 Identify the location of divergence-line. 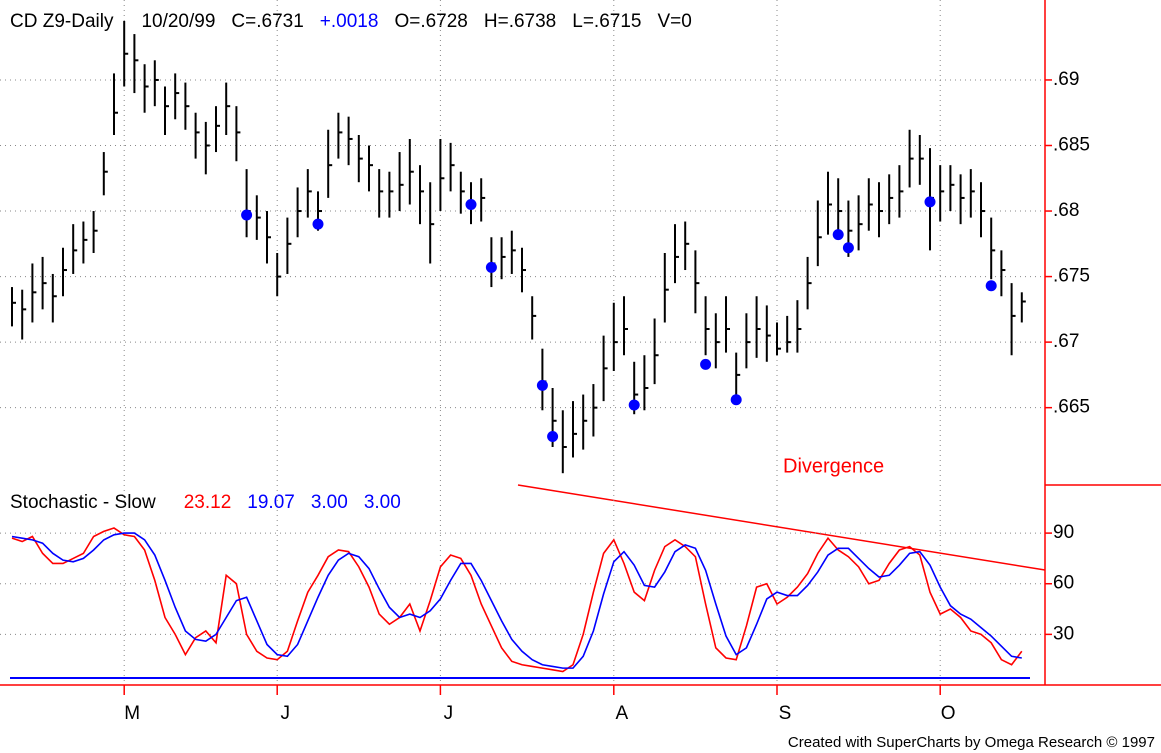
(781, 527).